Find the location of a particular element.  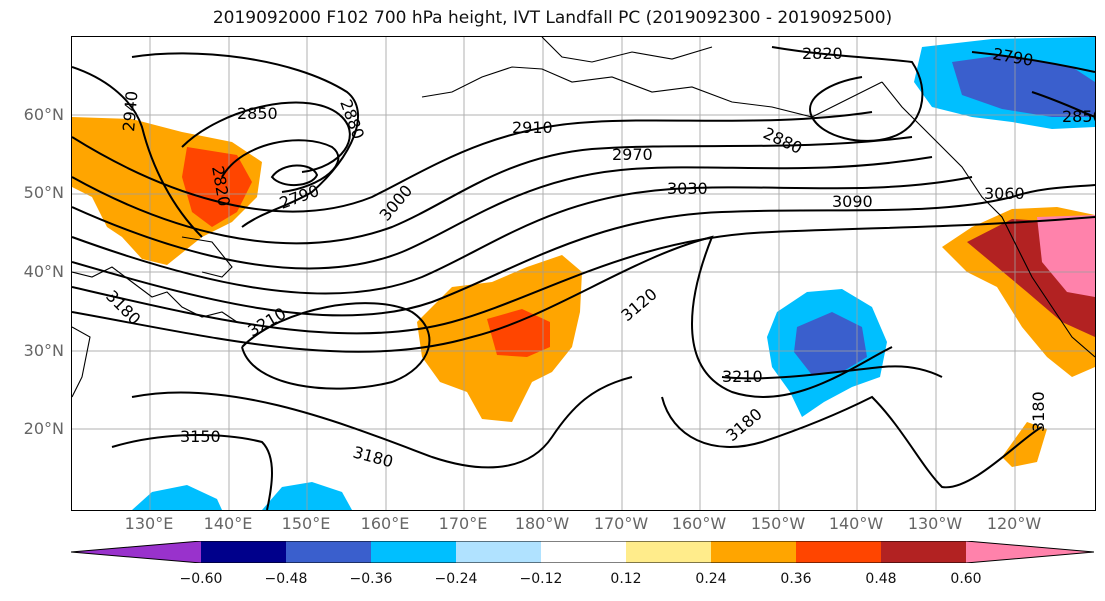

colorbar-tick: 0.60 is located at coordinates (966, 579).